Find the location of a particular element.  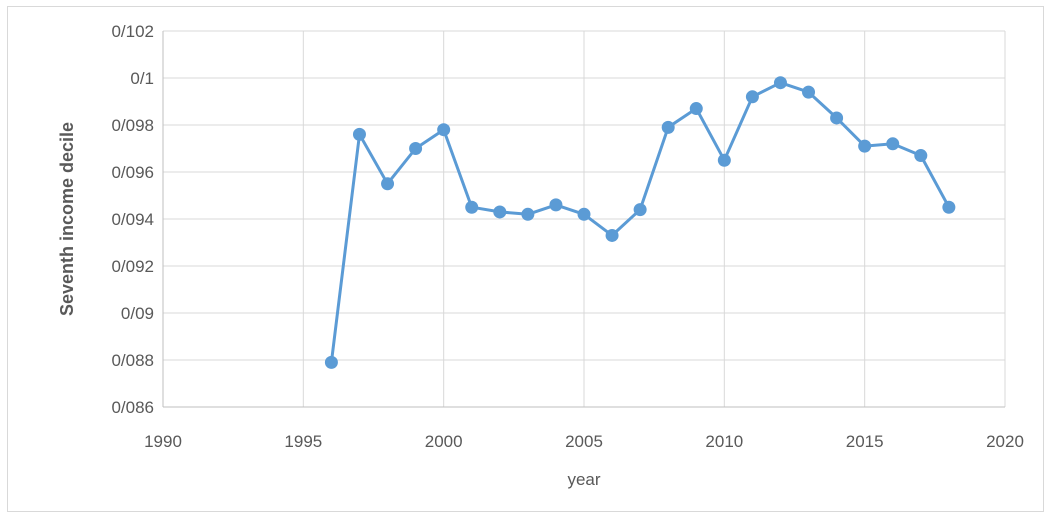

y-tick-label: 0/086 is located at coordinates (132, 407).